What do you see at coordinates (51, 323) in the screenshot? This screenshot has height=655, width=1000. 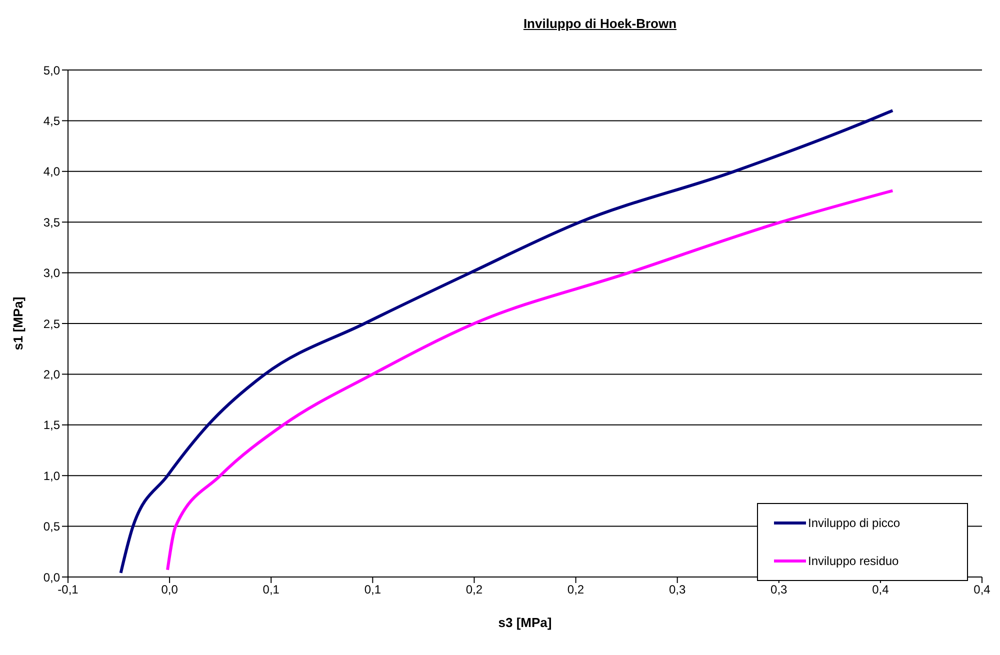 I see `y-tick-label: 2,5` at bounding box center [51, 323].